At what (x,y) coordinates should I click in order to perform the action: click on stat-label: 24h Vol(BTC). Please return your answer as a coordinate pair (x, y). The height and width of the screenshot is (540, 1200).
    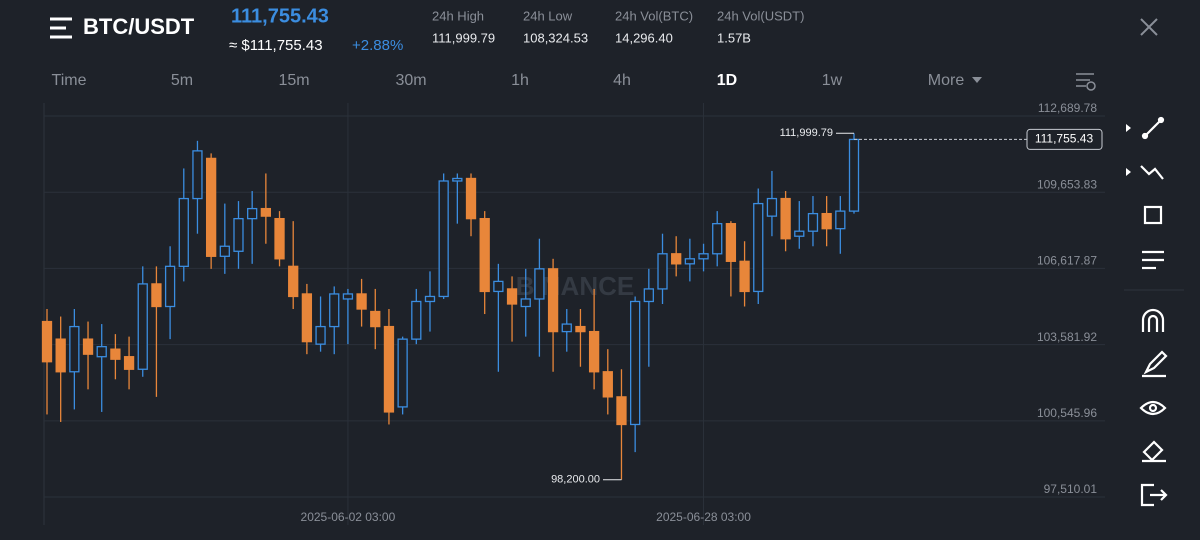
    Looking at the image, I should click on (654, 15).